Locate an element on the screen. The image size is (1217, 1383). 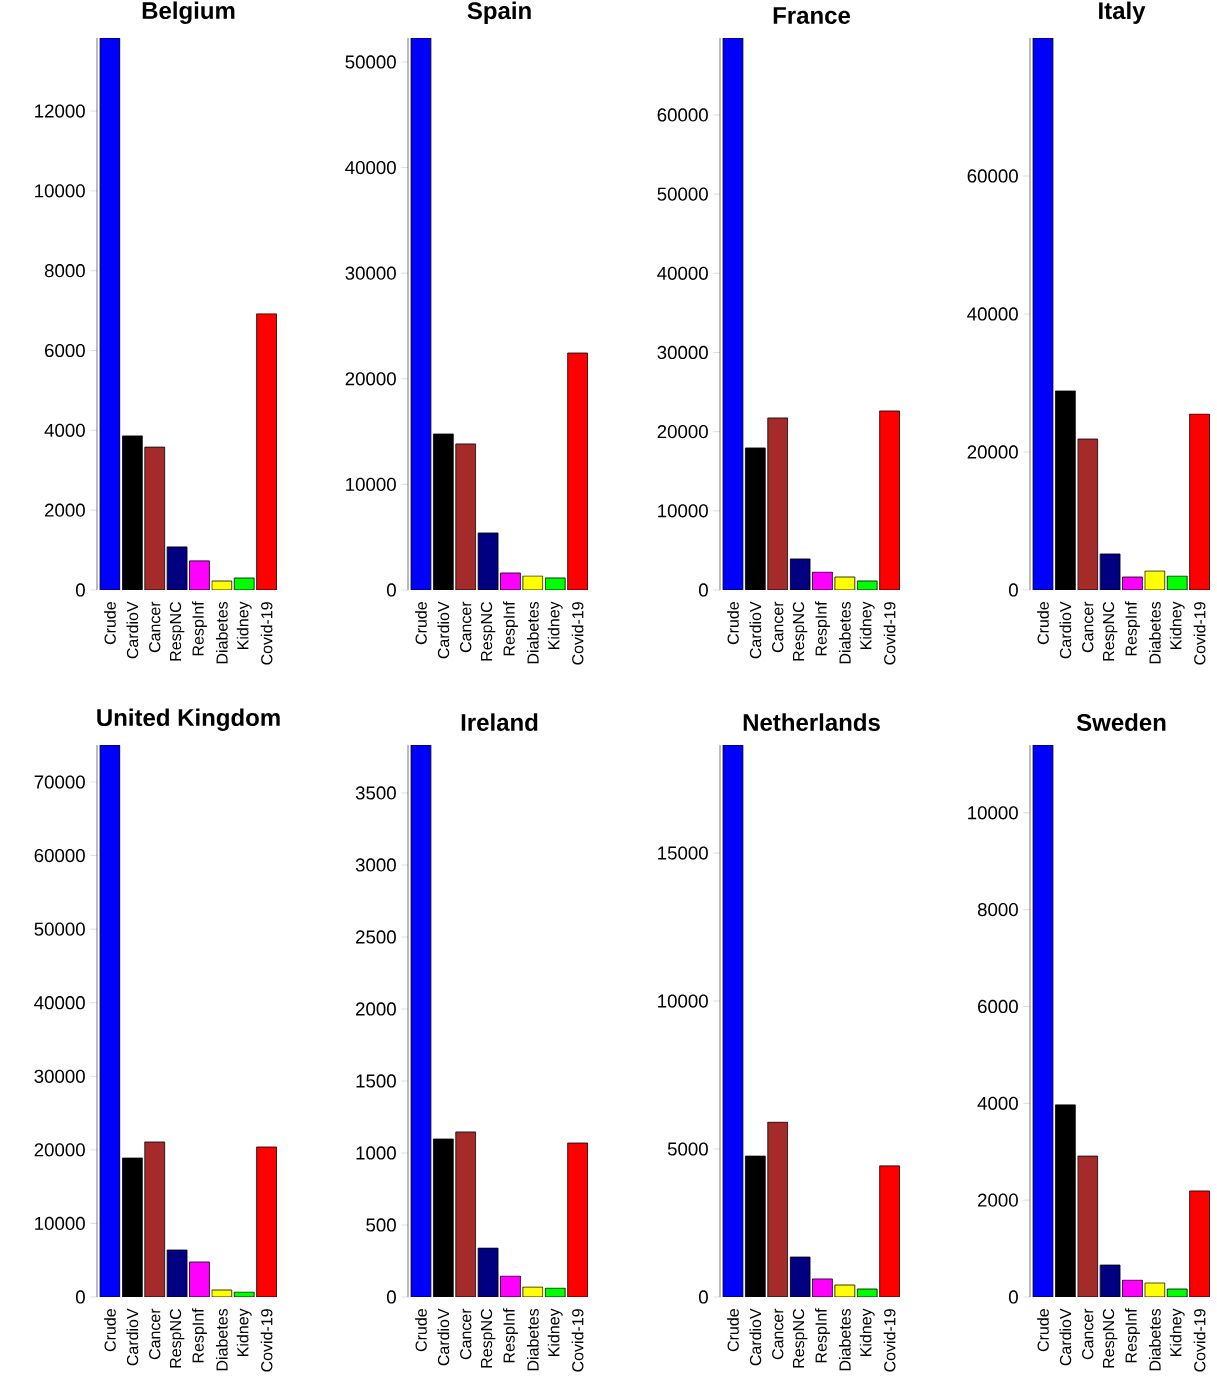
y-tick-label: 500 is located at coordinates (381, 1225).